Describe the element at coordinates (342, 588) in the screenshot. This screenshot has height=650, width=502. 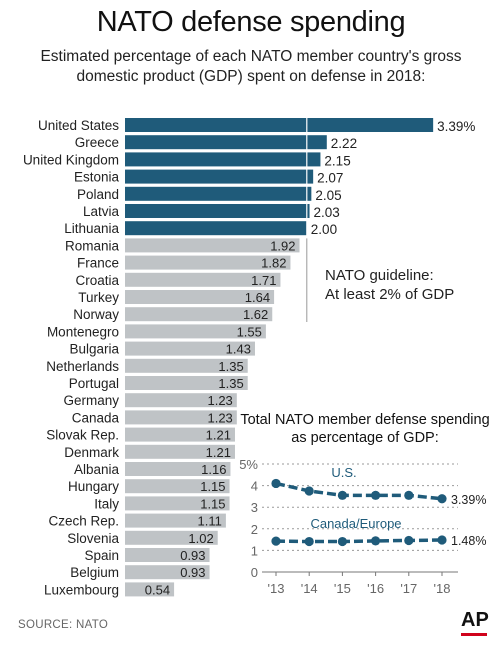
I see `x-tick-label: '15` at that location.